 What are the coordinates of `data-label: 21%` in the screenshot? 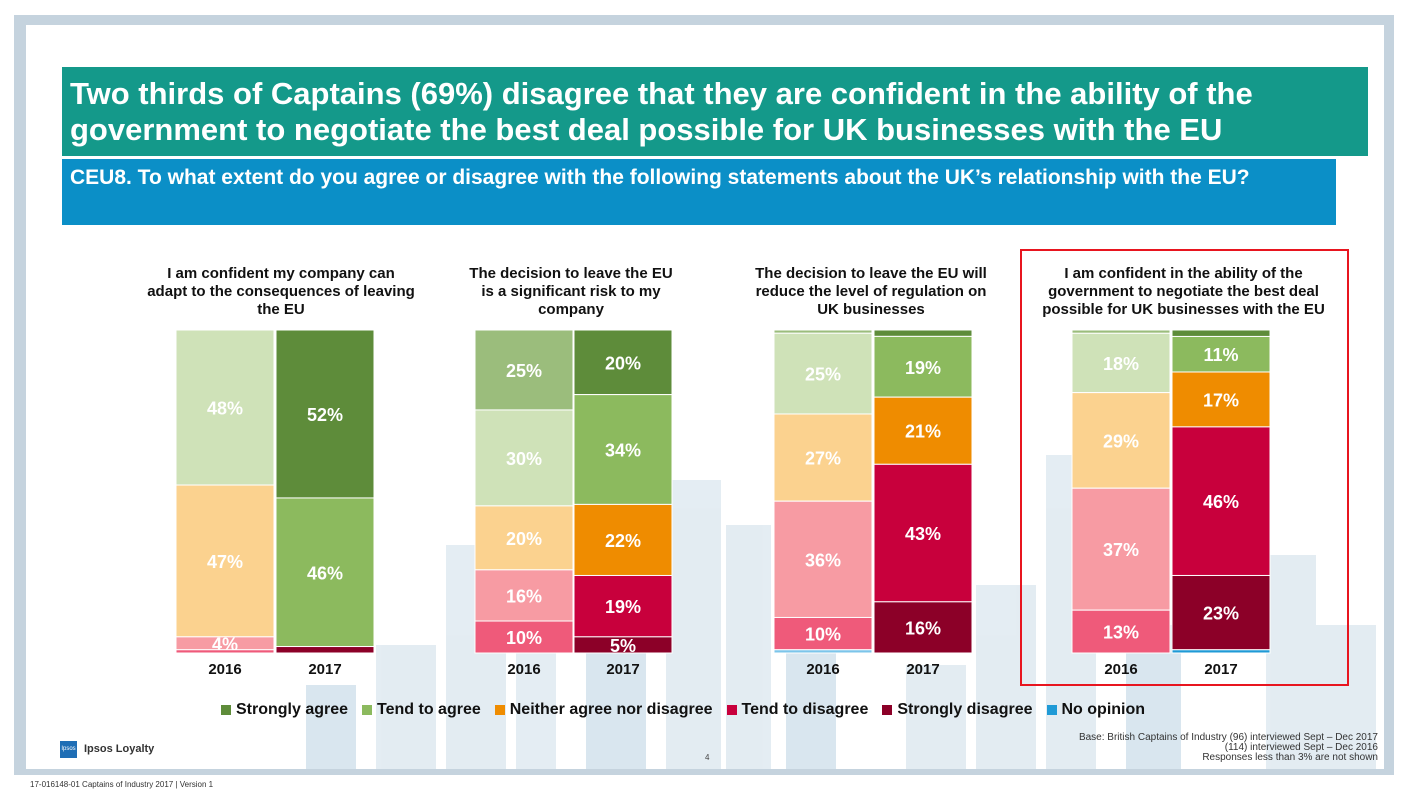 It's located at (923, 432).